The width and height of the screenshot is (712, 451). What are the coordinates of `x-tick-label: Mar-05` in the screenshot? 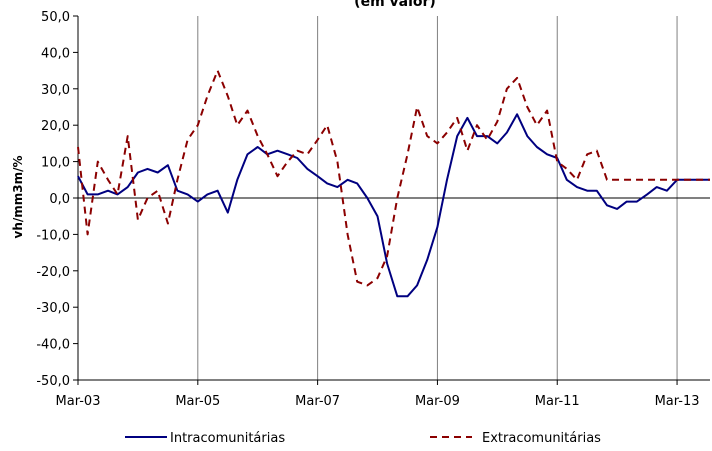 It's located at (197, 401).